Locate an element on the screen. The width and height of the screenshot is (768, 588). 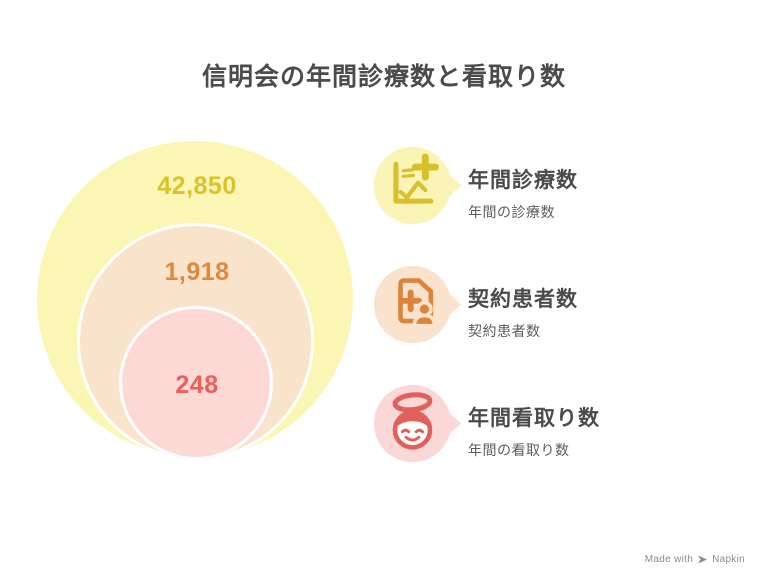
line-chart-plus-icon is located at coordinates (417, 185).